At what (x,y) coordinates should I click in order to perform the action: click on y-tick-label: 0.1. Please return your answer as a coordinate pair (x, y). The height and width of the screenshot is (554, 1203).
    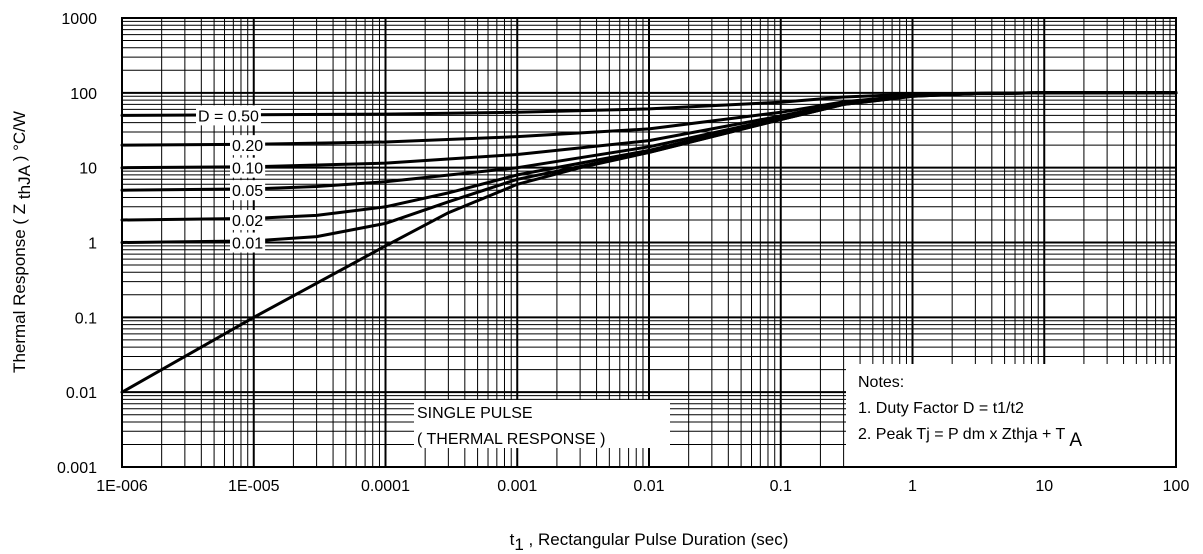
    Looking at the image, I should click on (86, 318).